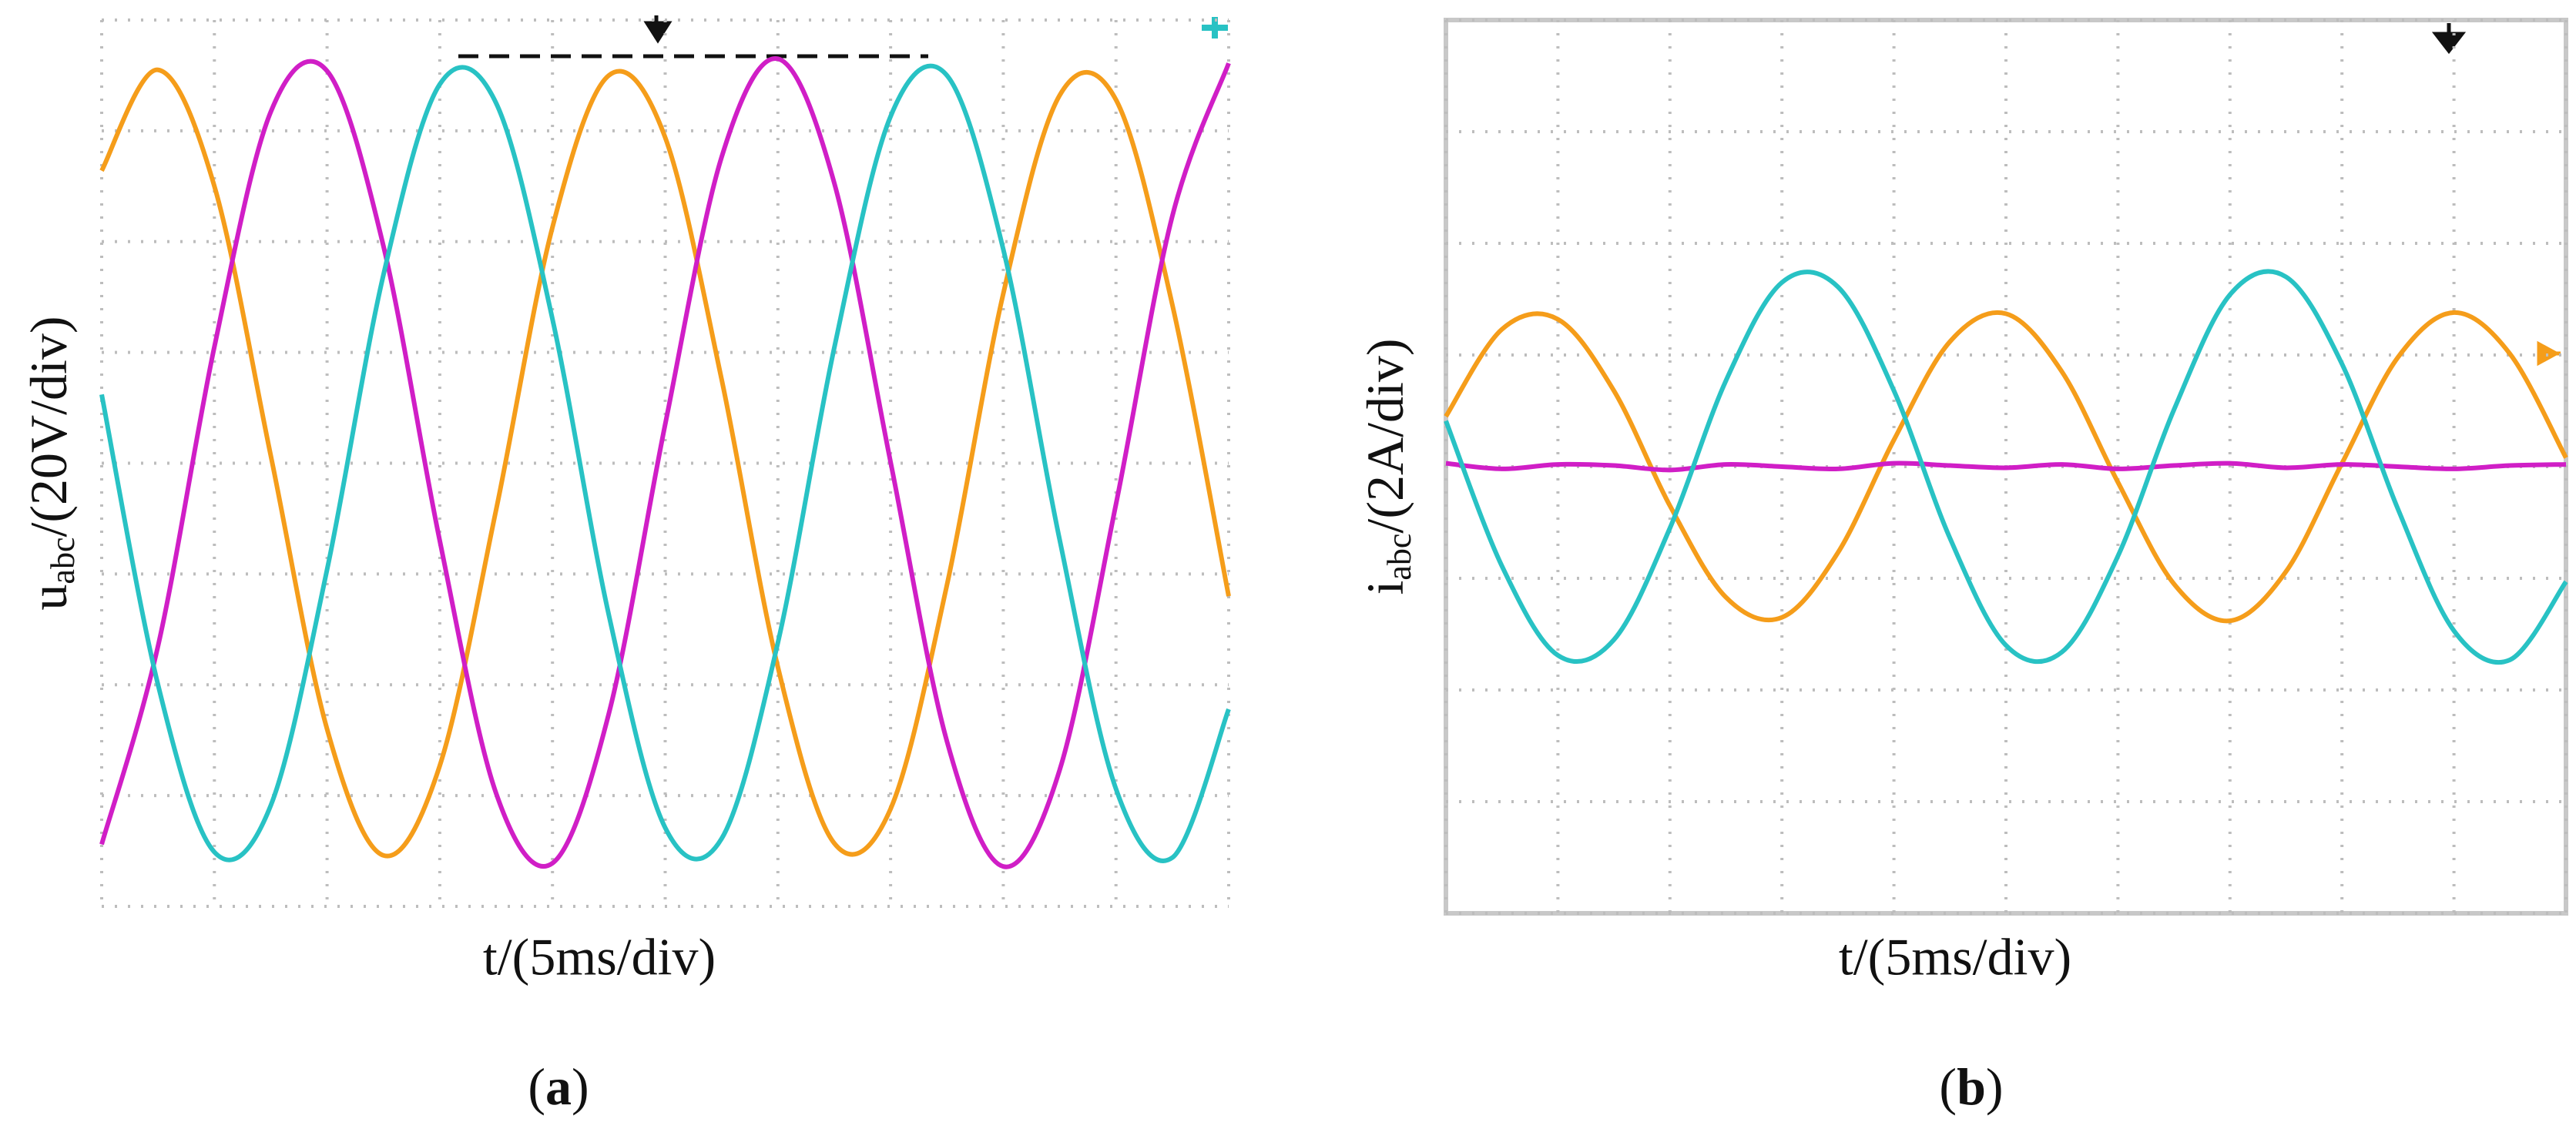 This screenshot has height=1132, width=2576. I want to click on y-axis-label: uabc/(20V/div), so click(50, 463).